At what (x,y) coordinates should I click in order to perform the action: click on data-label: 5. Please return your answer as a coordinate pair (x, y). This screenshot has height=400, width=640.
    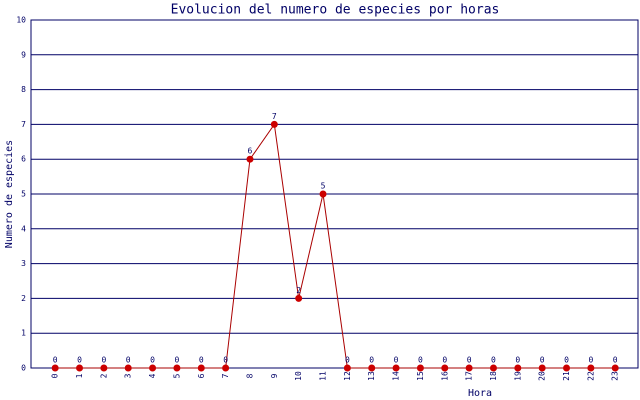
    Looking at the image, I should click on (323, 186).